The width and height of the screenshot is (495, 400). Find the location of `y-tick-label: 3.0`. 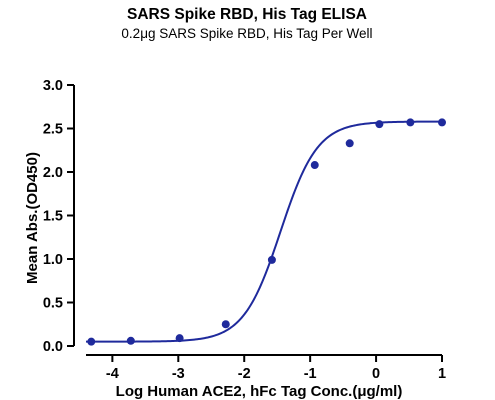

y-tick-label: 3.0 is located at coordinates (53, 86).